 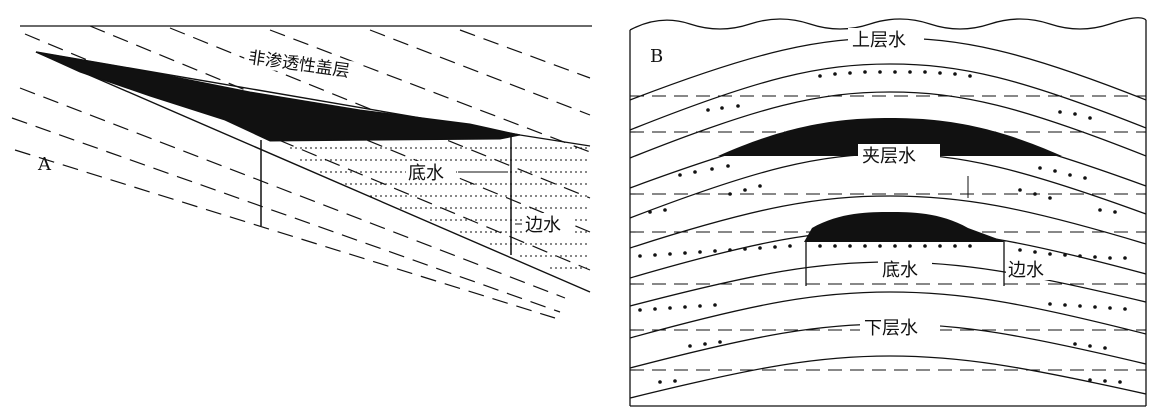 What do you see at coordinates (44, 164) in the screenshot?
I see `panel-a-letter: A` at bounding box center [44, 164].